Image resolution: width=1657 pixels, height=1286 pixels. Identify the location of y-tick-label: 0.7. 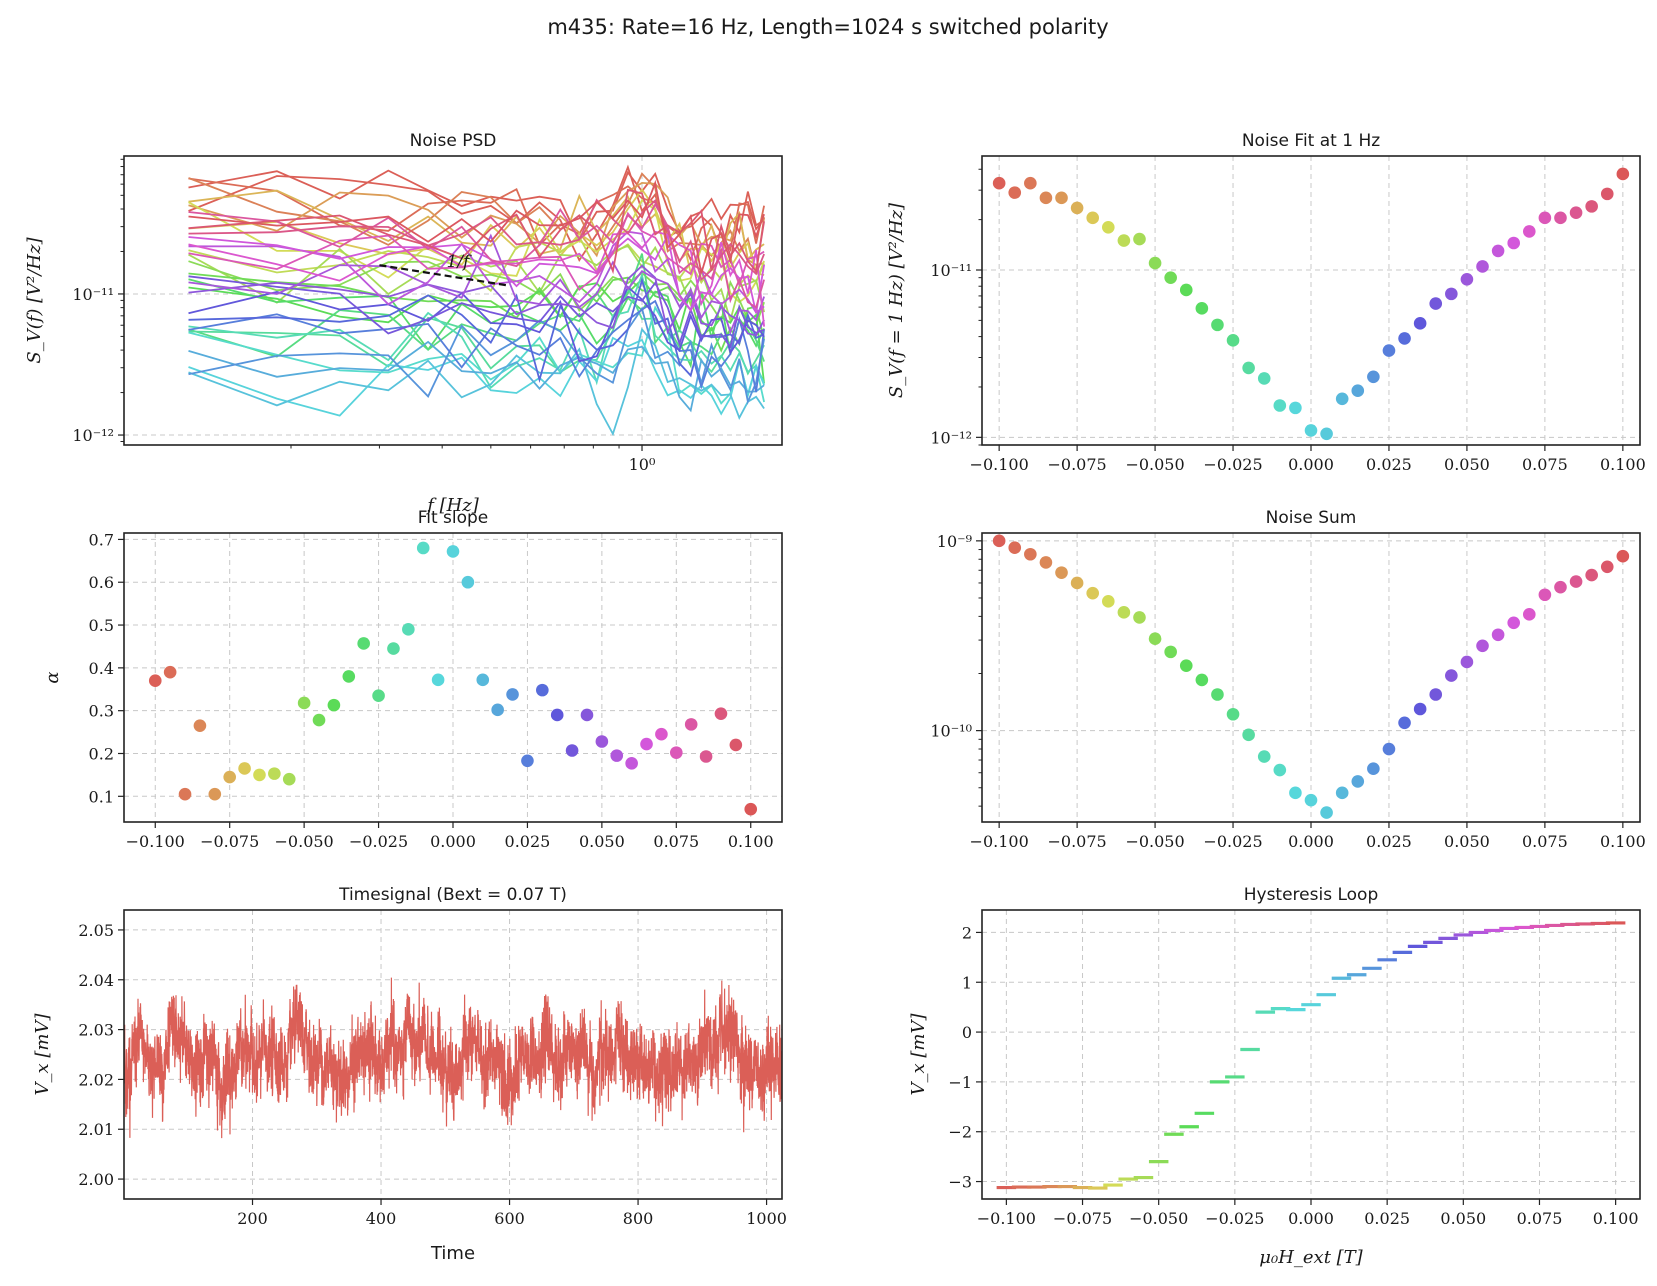
(101, 539).